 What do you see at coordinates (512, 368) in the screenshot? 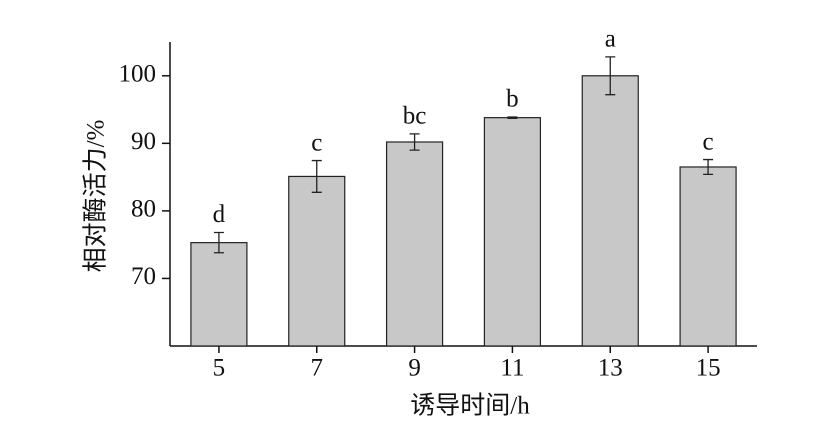
I see `x-tick-label: 11` at bounding box center [512, 368].